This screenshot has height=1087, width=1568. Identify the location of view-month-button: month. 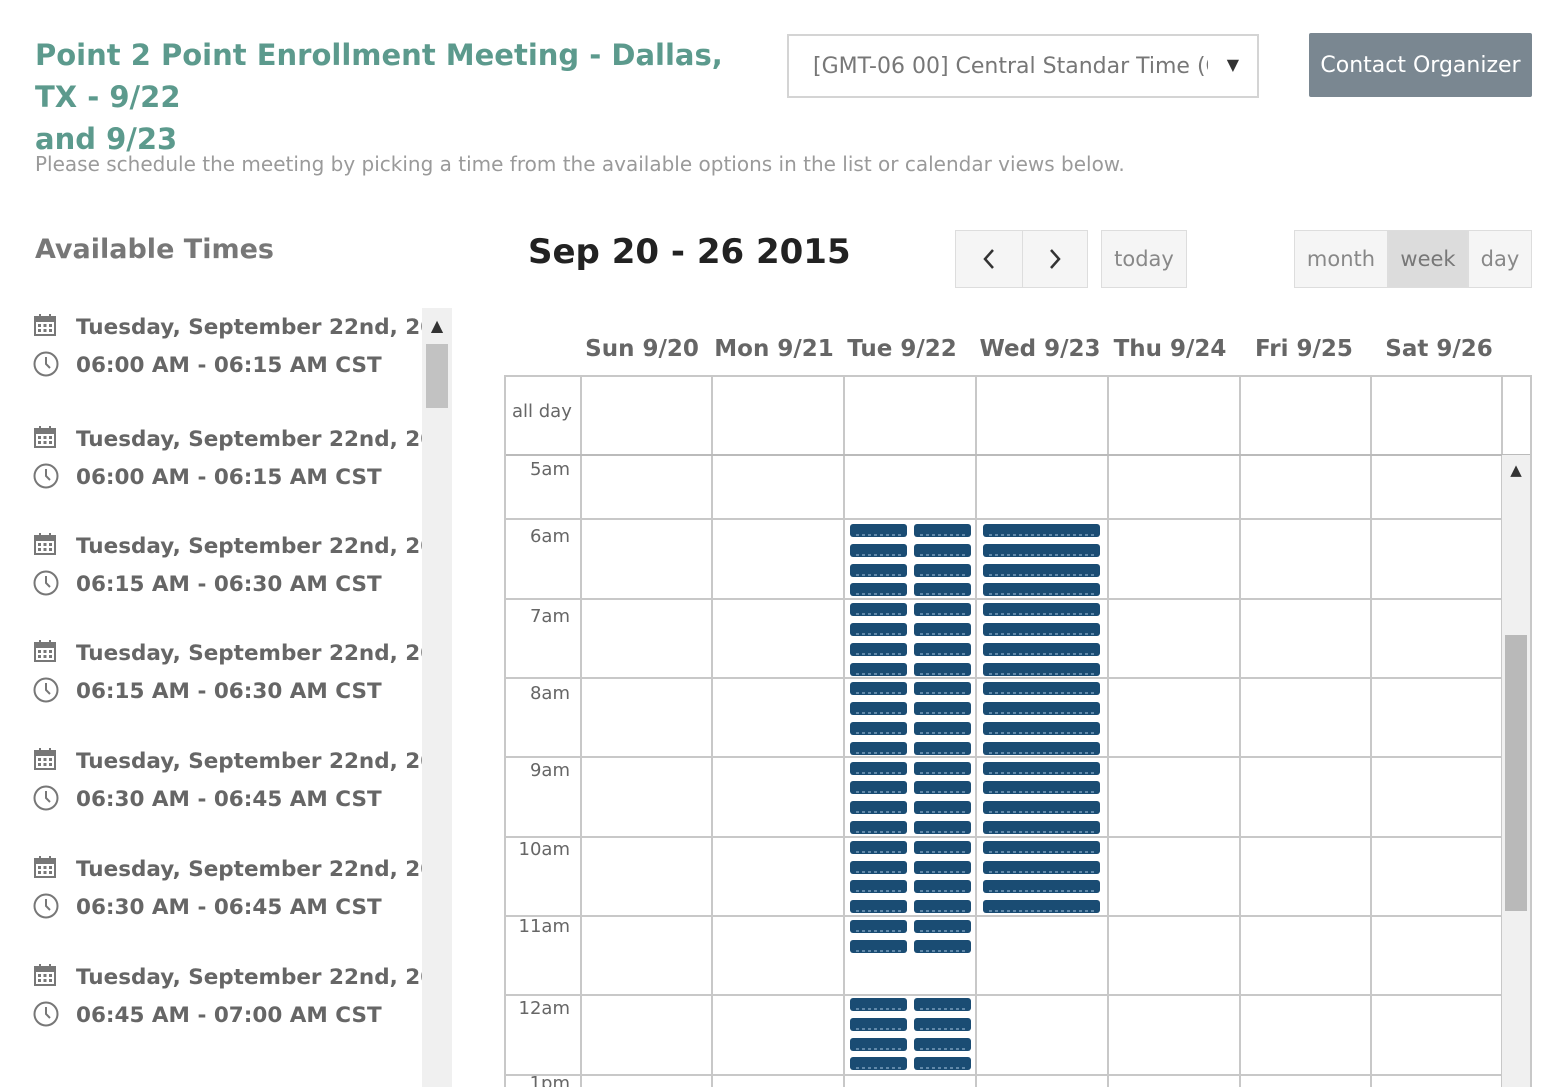
(1341, 259).